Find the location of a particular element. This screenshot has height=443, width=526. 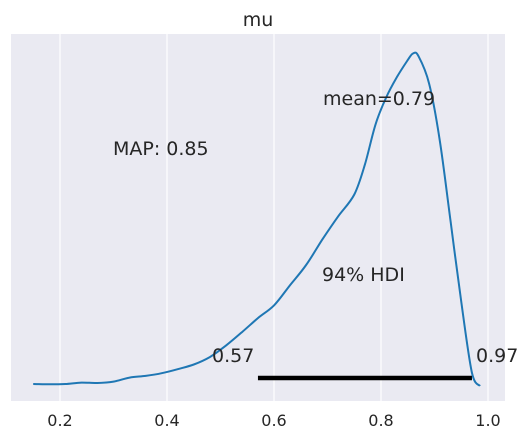

x-axis-ticks: 0.2 0.4 0.6 0.8 1.0 is located at coordinates (273, 420).